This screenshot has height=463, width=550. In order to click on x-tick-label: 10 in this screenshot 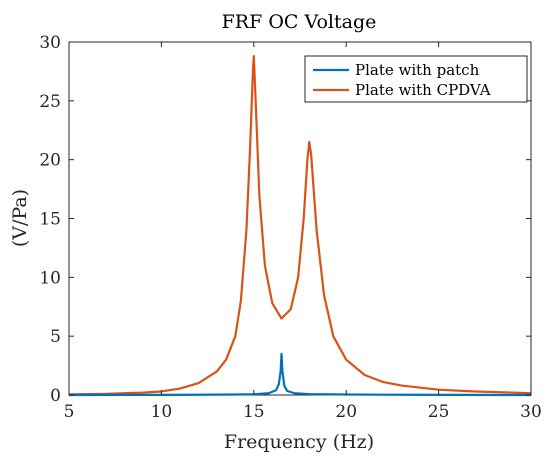, I will do `click(162, 412)`.